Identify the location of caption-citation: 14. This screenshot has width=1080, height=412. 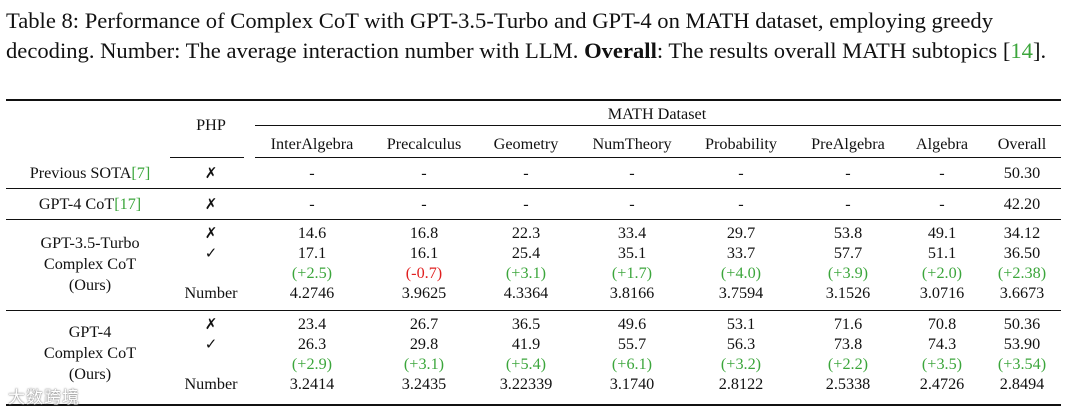
(1021, 50).